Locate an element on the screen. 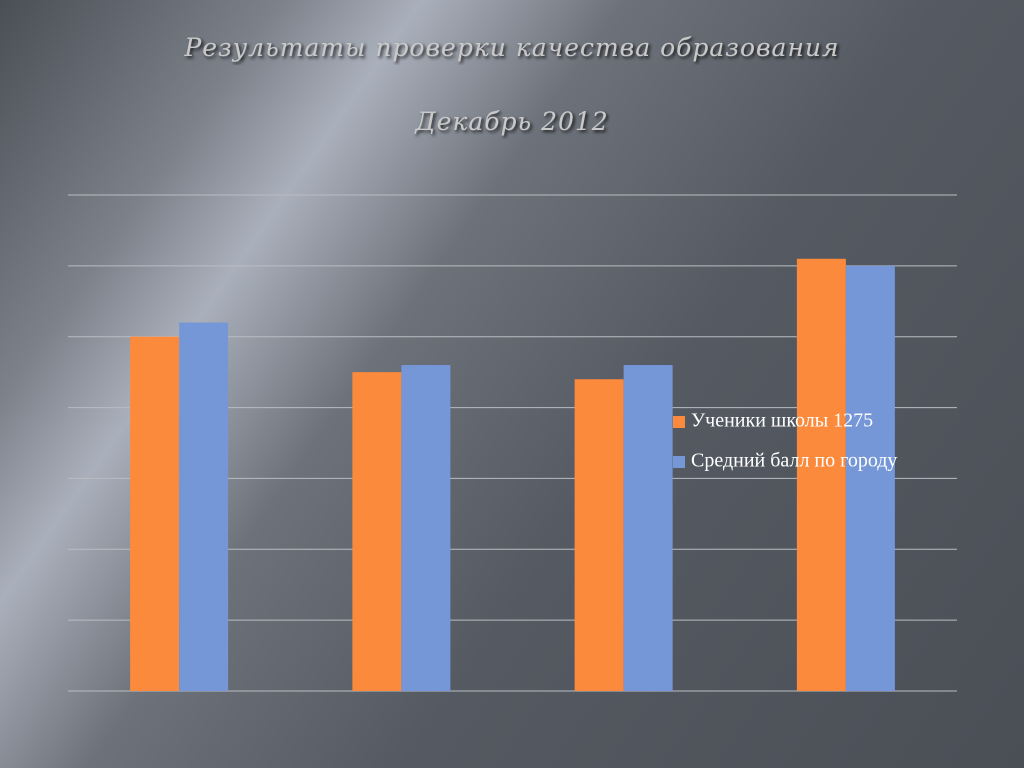 This screenshot has height=768, width=1024. chart-subtitle: Декабрь 2012 is located at coordinates (511, 121).